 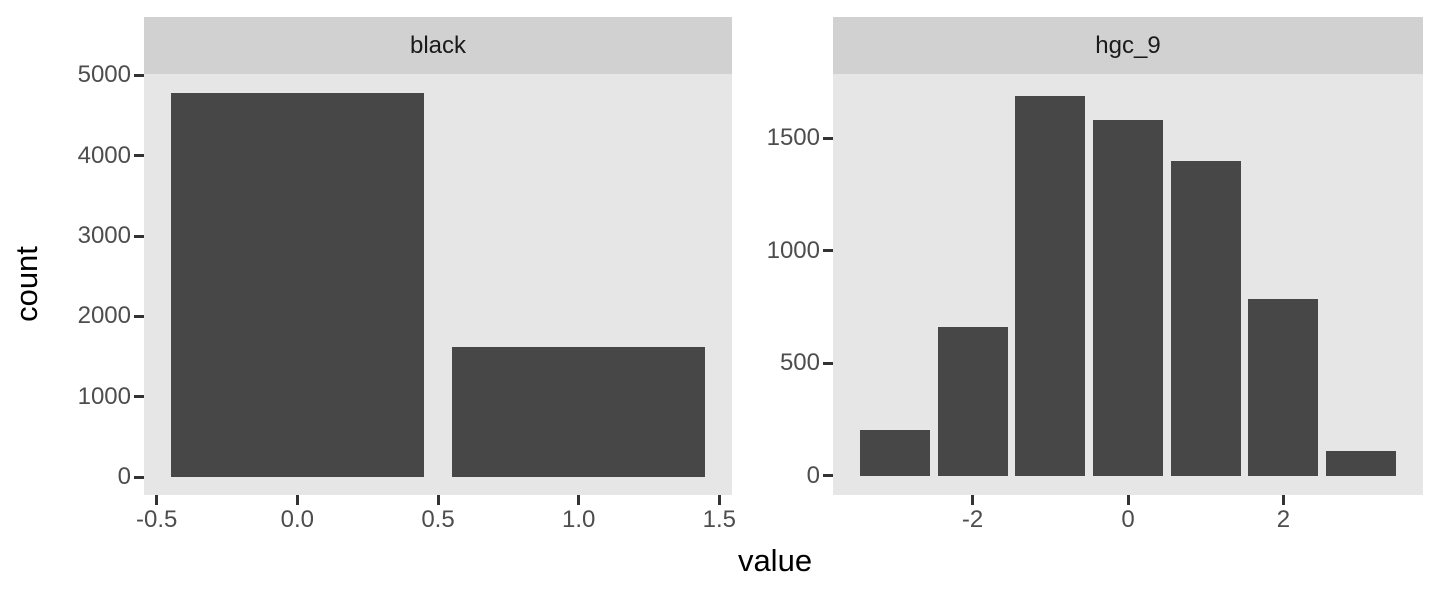 I want to click on x-tick-label: 1.0, so click(x=578, y=519).